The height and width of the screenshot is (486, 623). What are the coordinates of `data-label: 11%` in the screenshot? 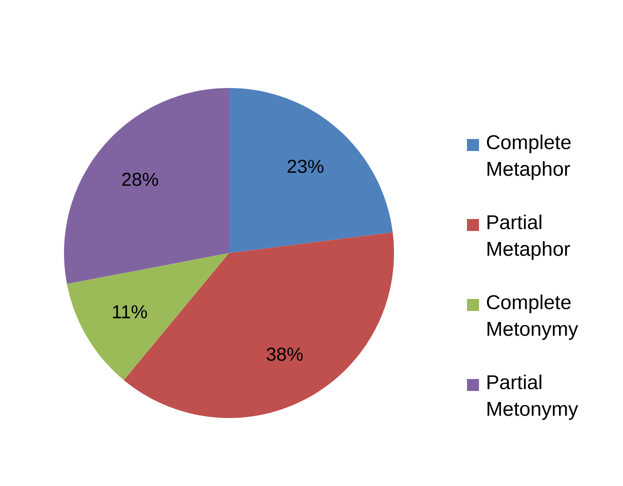 It's located at (130, 311).